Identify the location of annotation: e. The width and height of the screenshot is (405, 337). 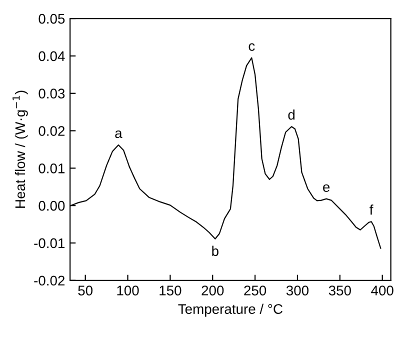
(326, 188).